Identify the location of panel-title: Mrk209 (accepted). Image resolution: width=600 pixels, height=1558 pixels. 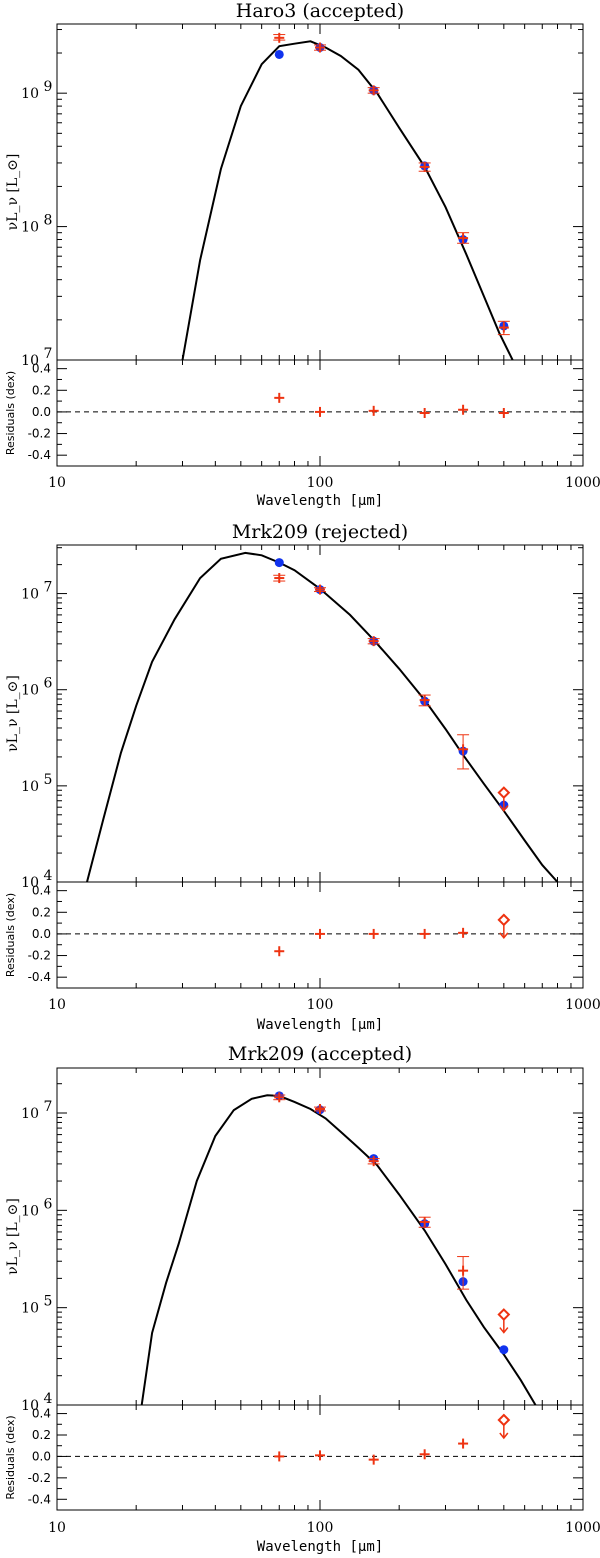
(320, 1054).